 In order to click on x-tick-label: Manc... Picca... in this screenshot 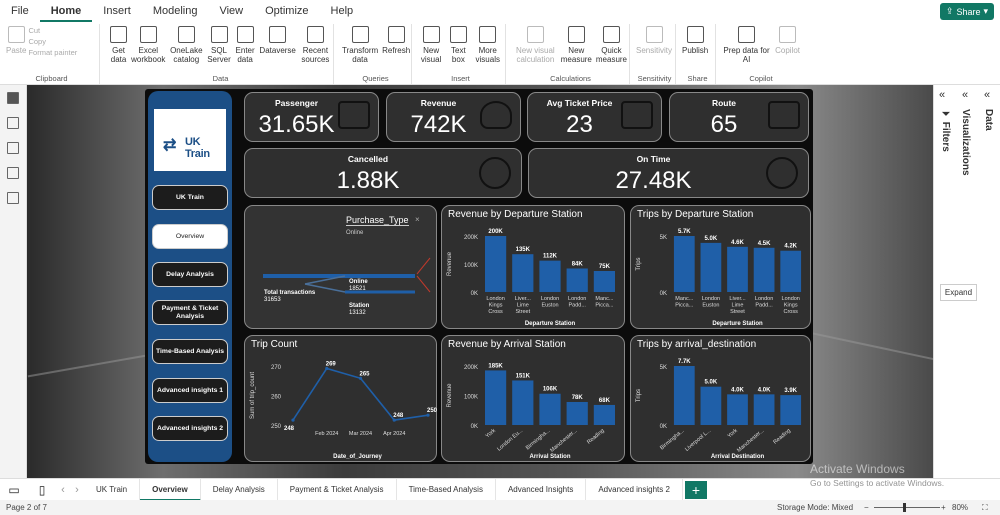, I will do `click(604, 302)`.